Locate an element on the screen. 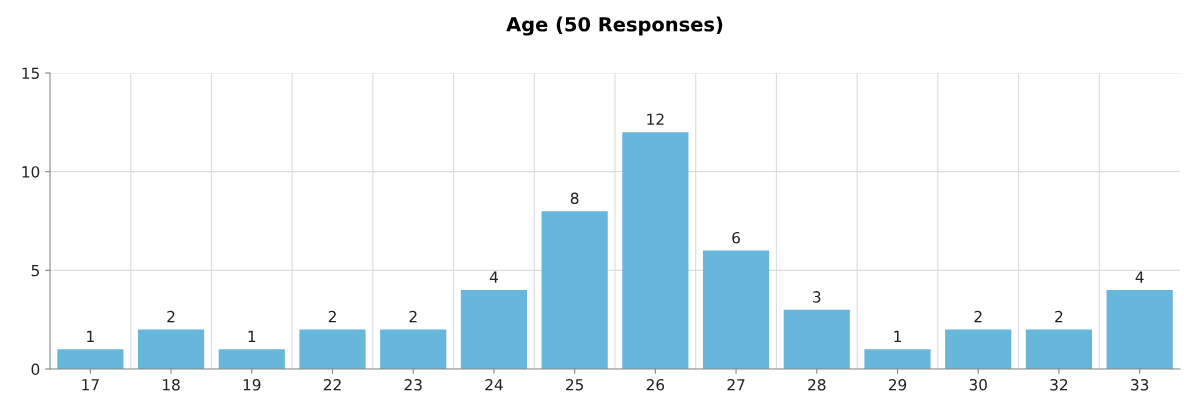  chart-title: Age (50 Responses) is located at coordinates (614, 26).